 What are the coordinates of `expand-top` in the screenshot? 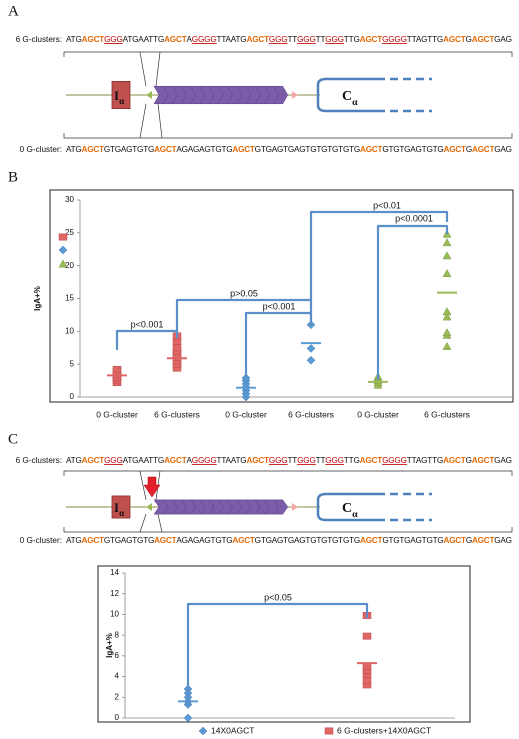 It's located at (288, 69).